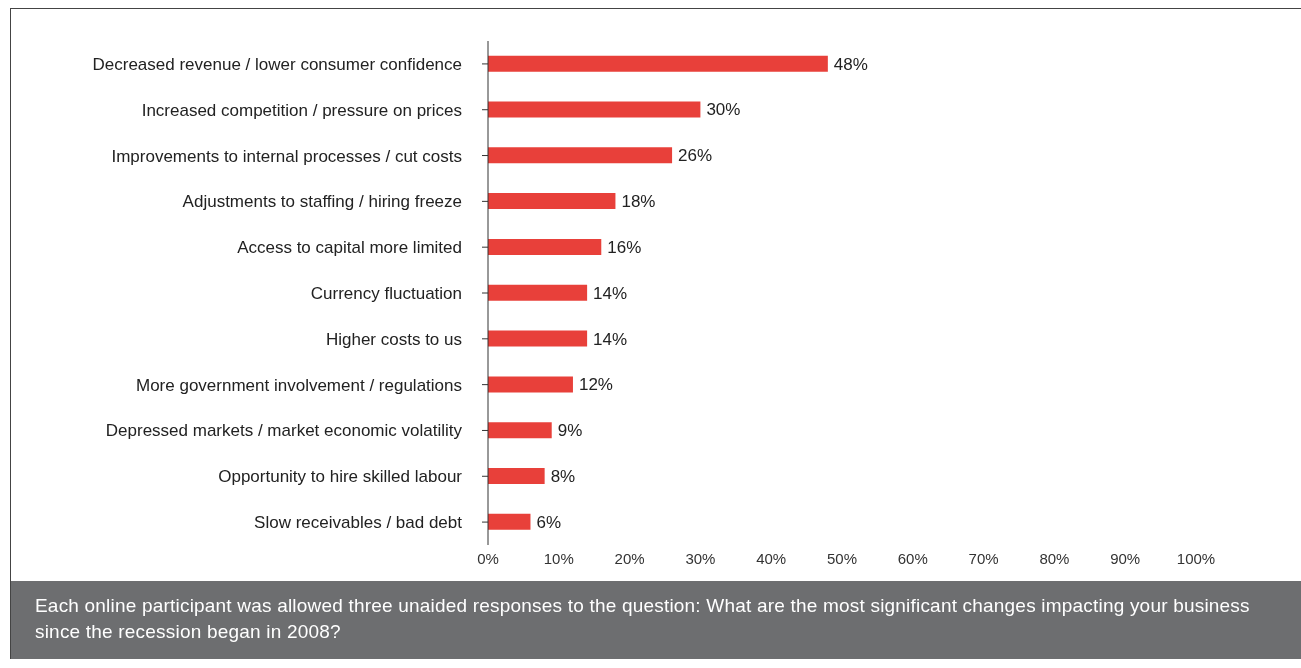  What do you see at coordinates (340, 477) in the screenshot?
I see `y-tick-label: Opportunity to hire skilled labour` at bounding box center [340, 477].